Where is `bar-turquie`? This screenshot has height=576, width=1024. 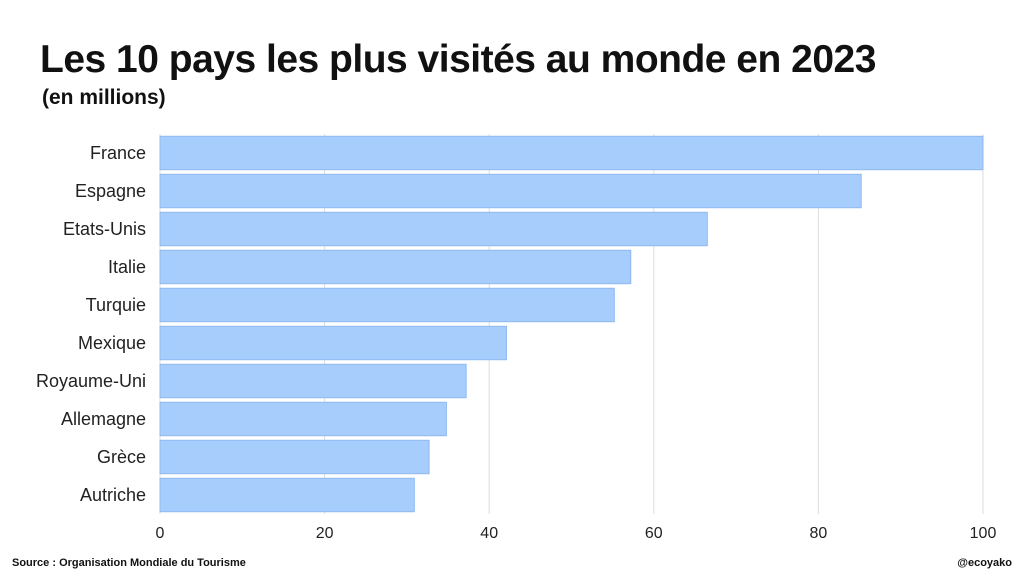
bar-turquie is located at coordinates (387, 305).